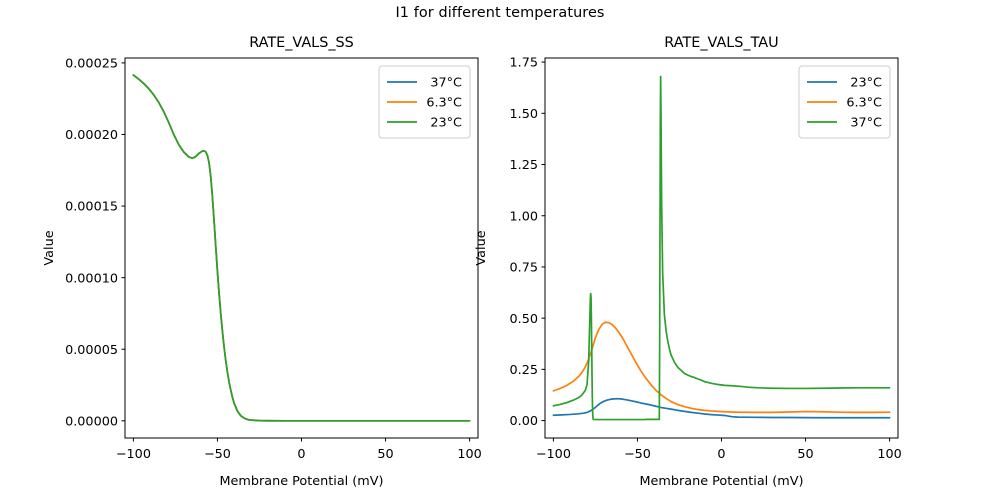 The width and height of the screenshot is (1000, 500). Describe the element at coordinates (524, 63) in the screenshot. I see `y-tick-label: 1.75` at that location.